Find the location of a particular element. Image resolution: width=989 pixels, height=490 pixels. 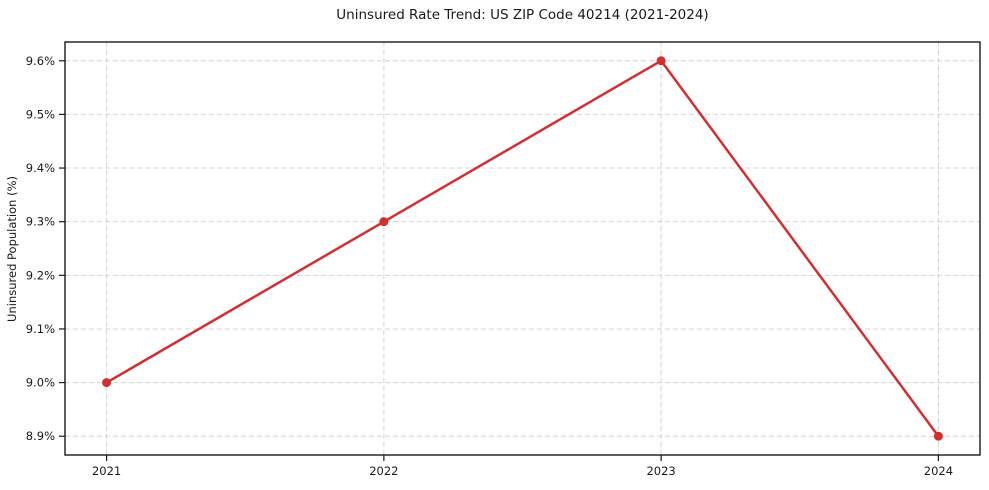

y-tick-label: 9.1% is located at coordinates (40, 329).